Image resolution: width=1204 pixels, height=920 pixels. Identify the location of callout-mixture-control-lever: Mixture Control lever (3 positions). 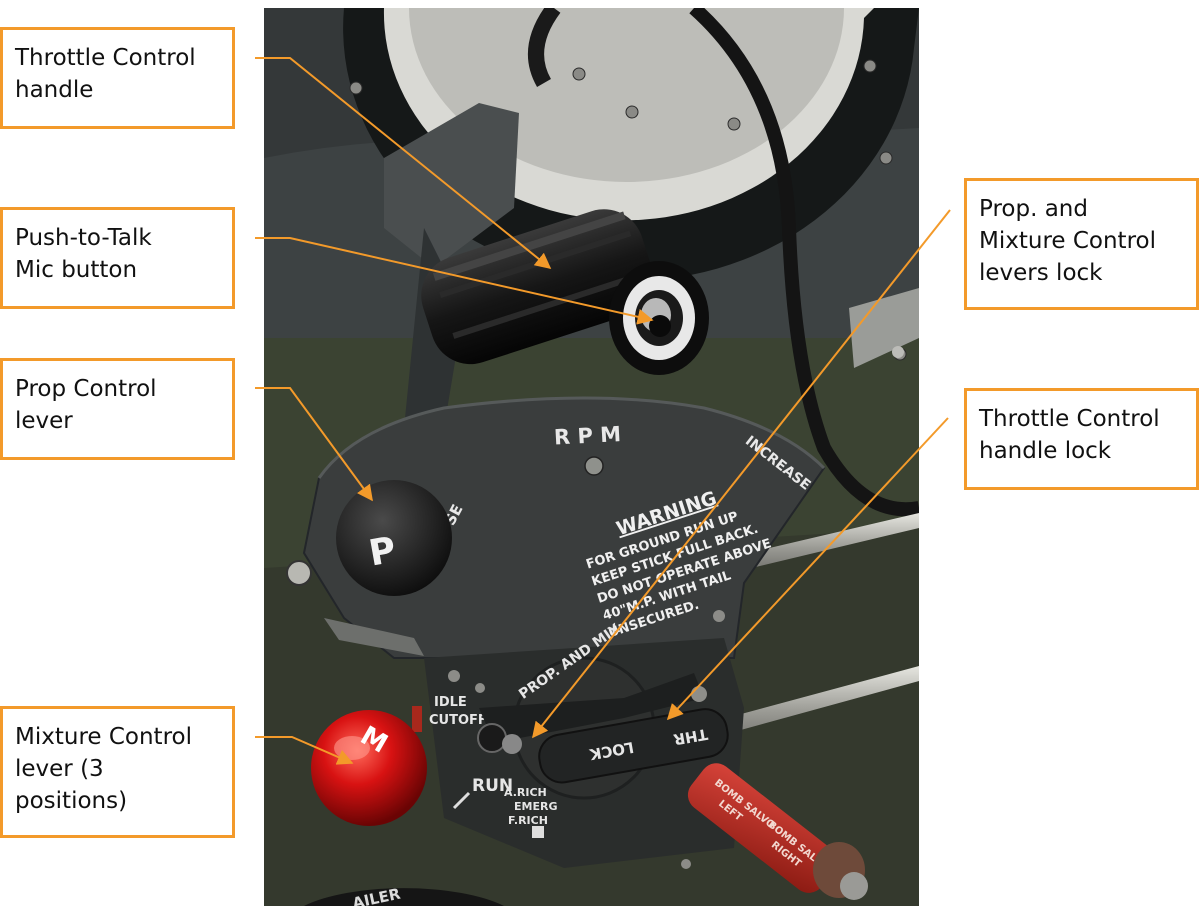
(117, 772).